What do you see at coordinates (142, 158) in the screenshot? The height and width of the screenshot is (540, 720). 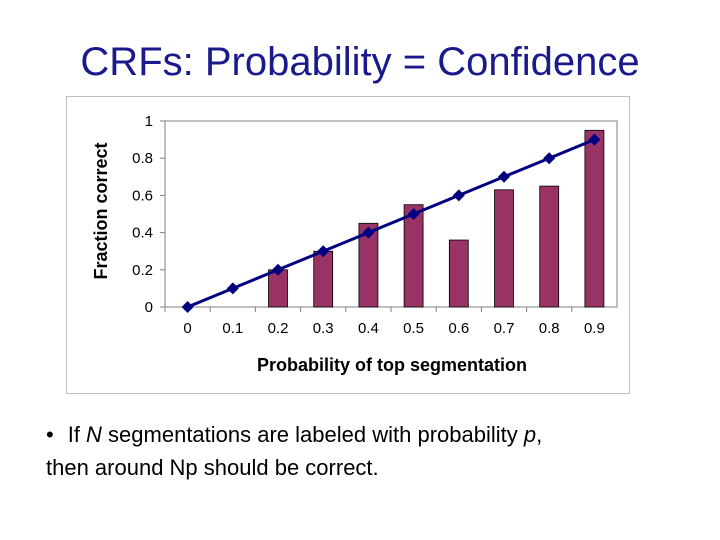 I see `y-tick-label: 0.8` at bounding box center [142, 158].